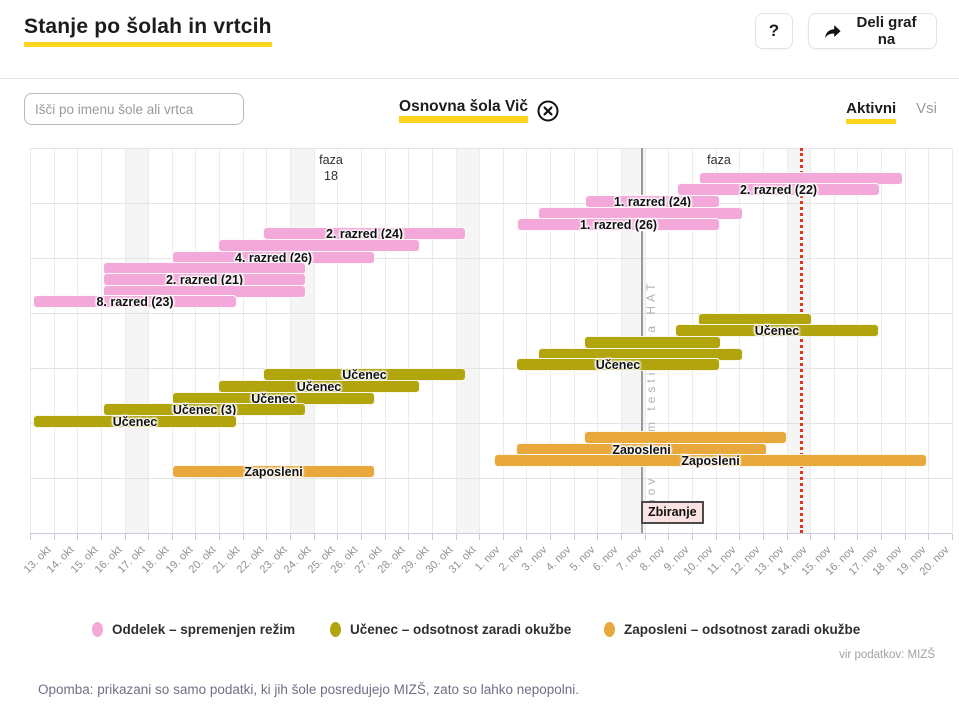  I want to click on legend-dot-zaposleni, so click(609, 629).